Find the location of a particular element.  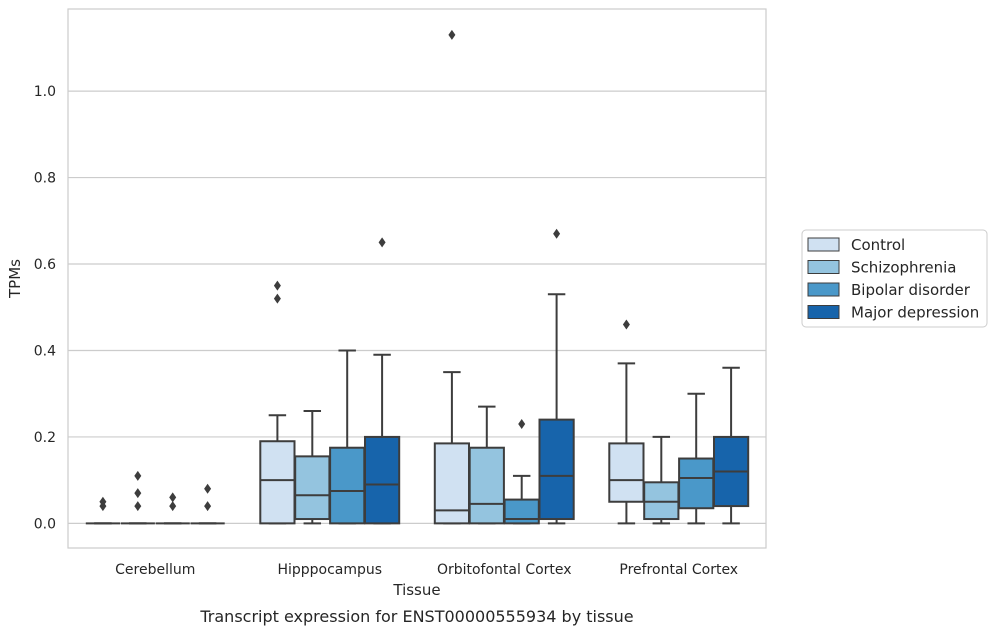

y-tick-label: 0.2 is located at coordinates (45, 438).